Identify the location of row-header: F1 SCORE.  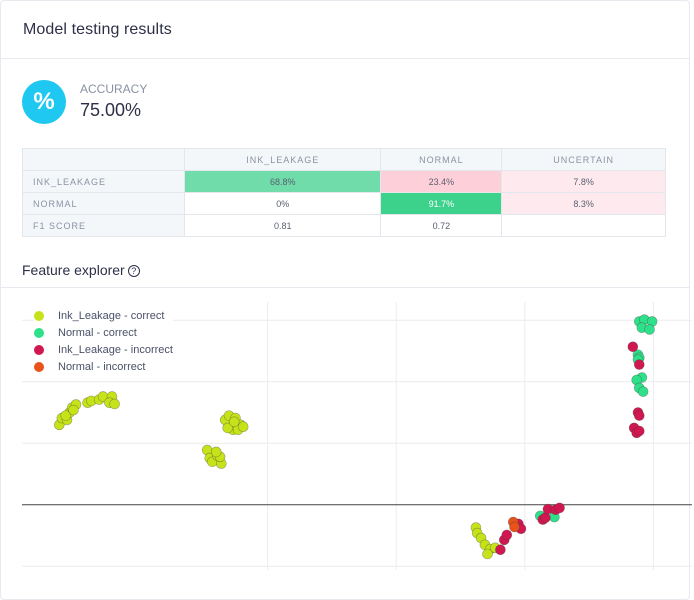
(103, 225).